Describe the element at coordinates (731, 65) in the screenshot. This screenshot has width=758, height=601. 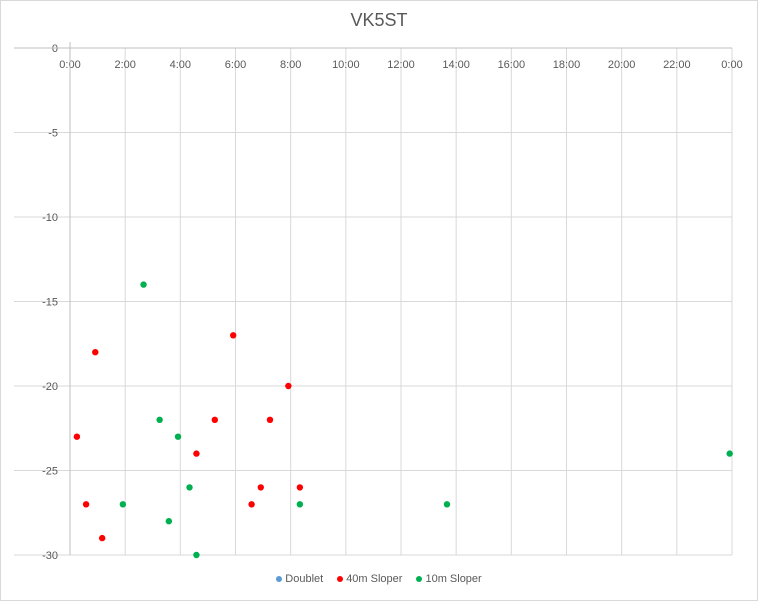
I see `x-tick-label: 0:00` at that location.